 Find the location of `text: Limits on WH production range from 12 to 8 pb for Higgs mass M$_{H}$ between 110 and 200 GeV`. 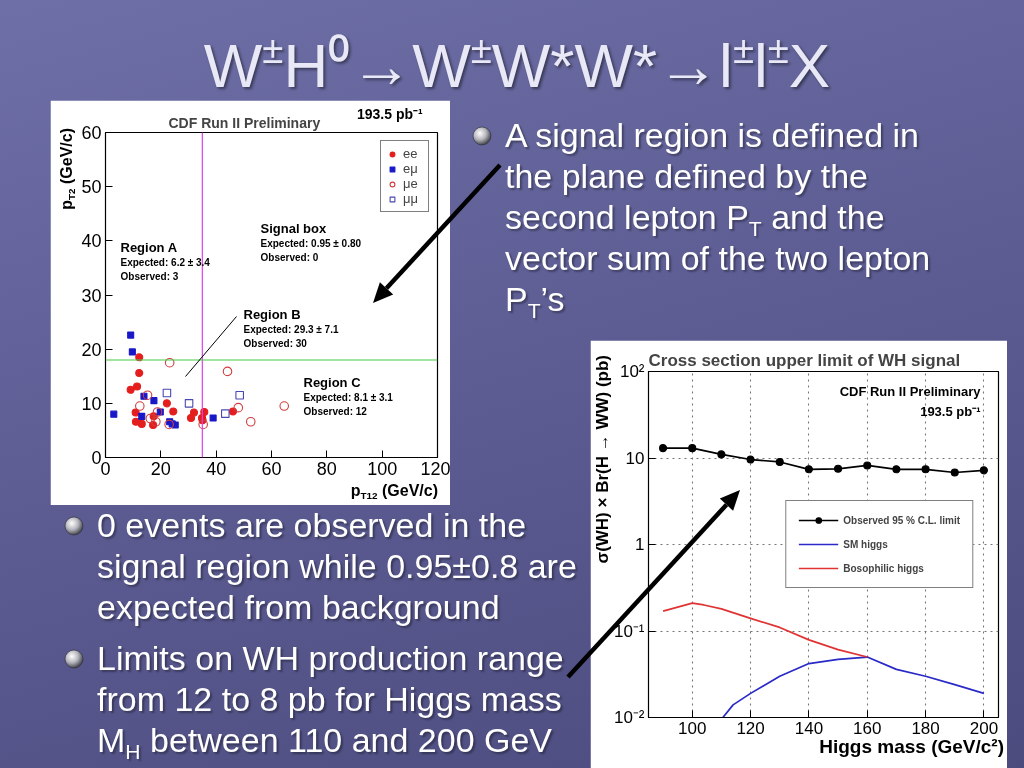

text: Limits on WH production range from 12 to 8 pb for Higgs mass M$_{H}$ between 110 and 200 GeV is located at coordinates (331, 700).